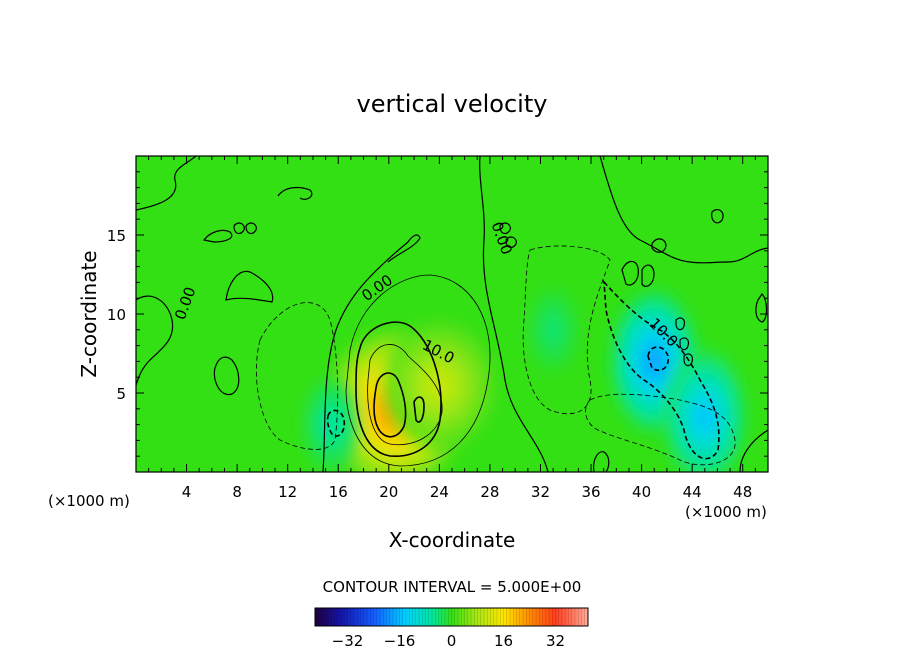 The width and height of the screenshot is (904, 654). Describe the element at coordinates (503, 641) in the screenshot. I see `colorbar-tick-label: 16` at that location.